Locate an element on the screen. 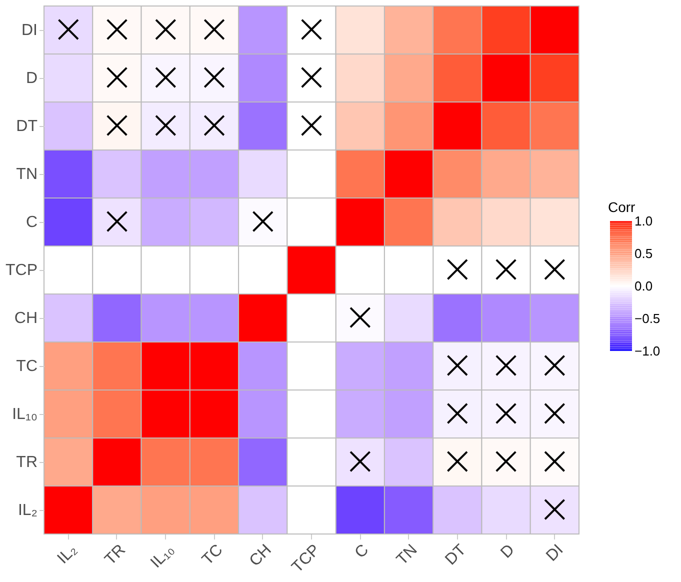 This screenshot has height=582, width=681. y-tick-label: IL₁₀ is located at coordinates (25, 414).